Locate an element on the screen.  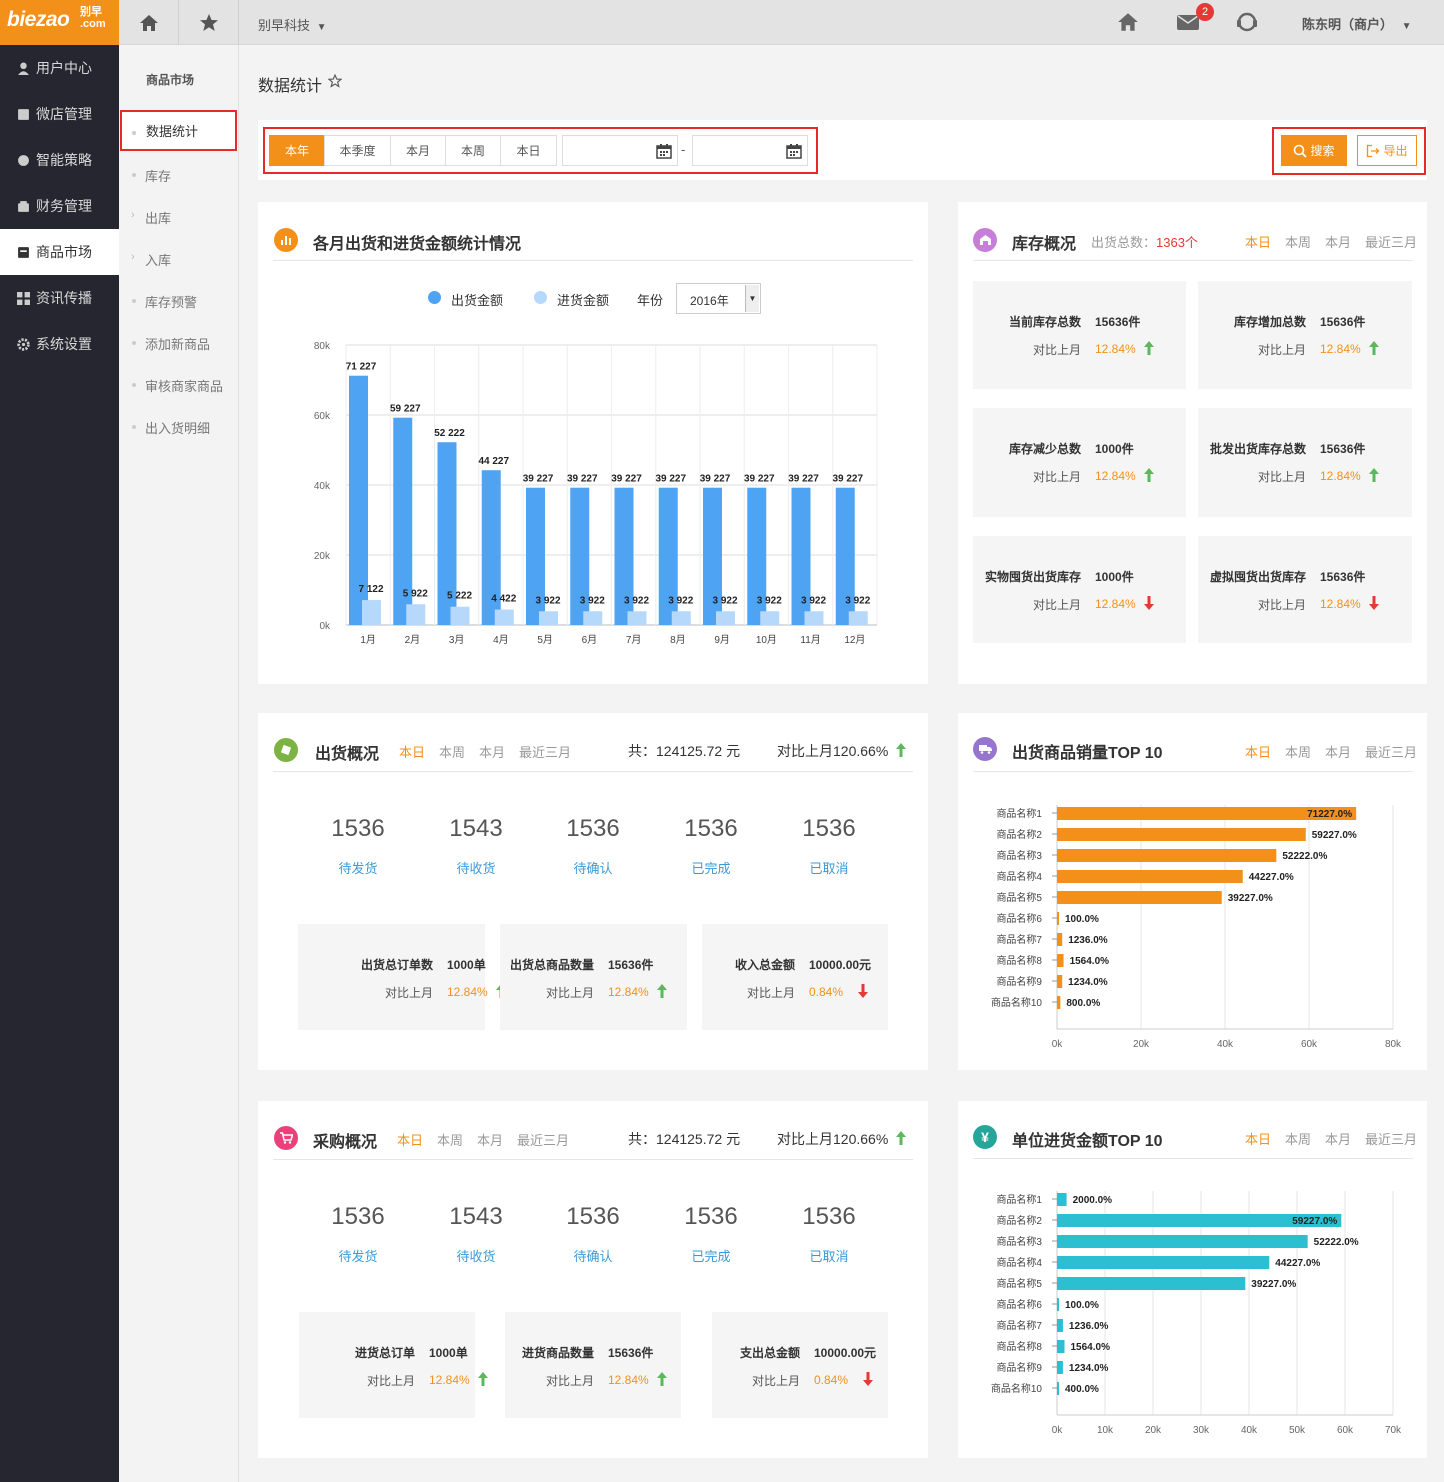
period-year-button: 本年 is located at coordinates (297, 150).